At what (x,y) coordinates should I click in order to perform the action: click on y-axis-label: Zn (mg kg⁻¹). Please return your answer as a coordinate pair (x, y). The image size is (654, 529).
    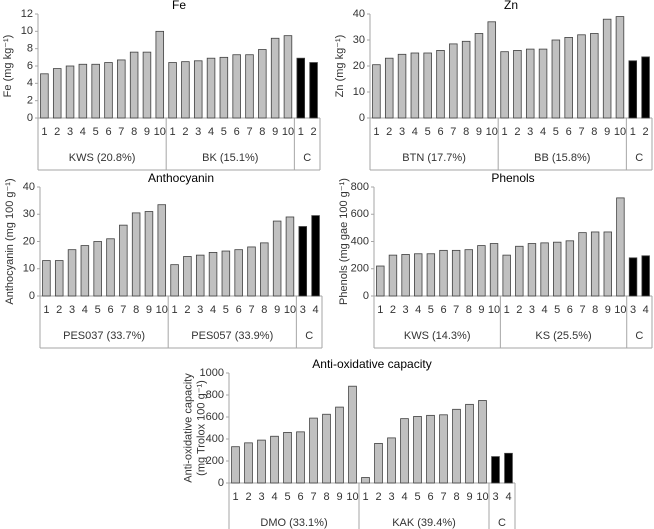
    Looking at the image, I should click on (340, 66).